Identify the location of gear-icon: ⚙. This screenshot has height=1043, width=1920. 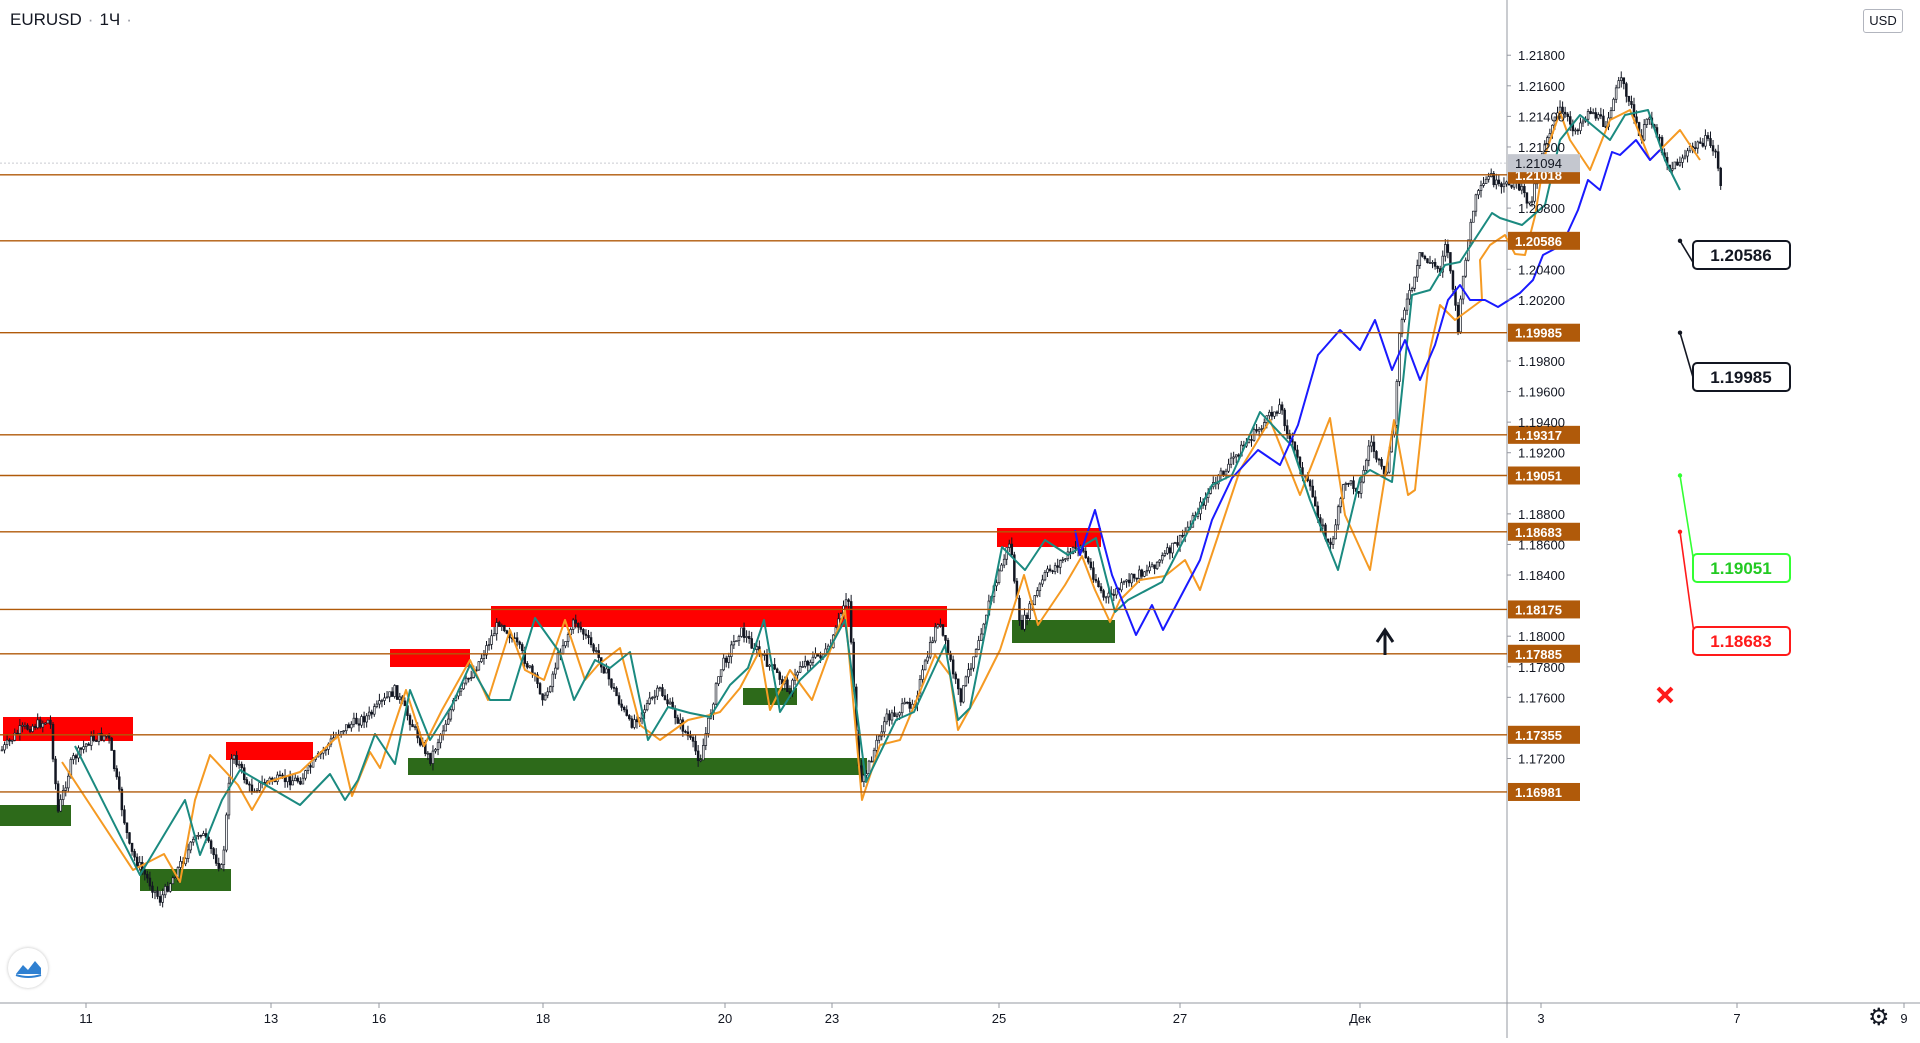
(1879, 1017).